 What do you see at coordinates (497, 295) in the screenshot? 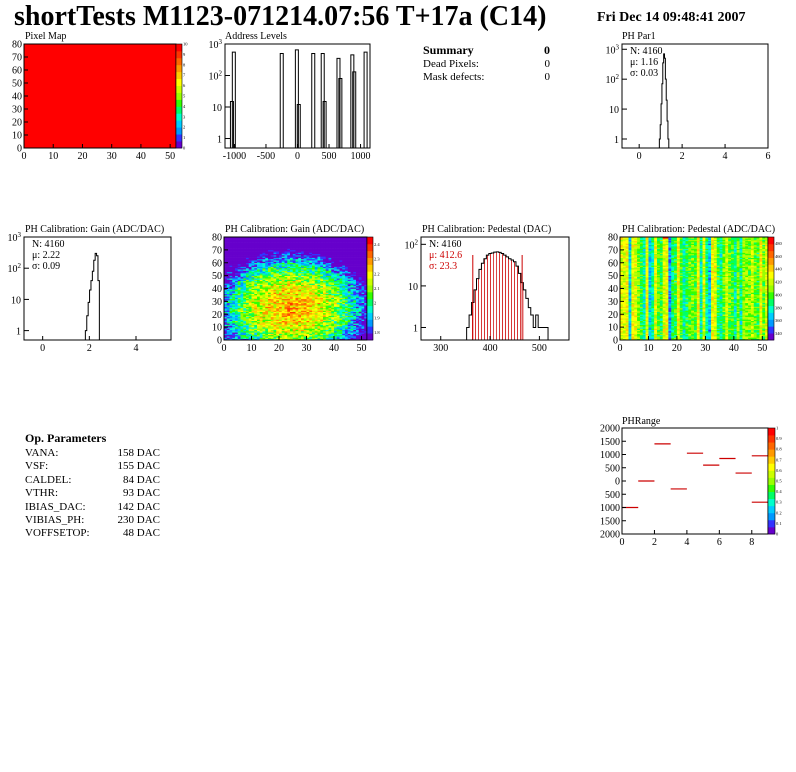
I see `histogram-bar` at bounding box center [497, 295].